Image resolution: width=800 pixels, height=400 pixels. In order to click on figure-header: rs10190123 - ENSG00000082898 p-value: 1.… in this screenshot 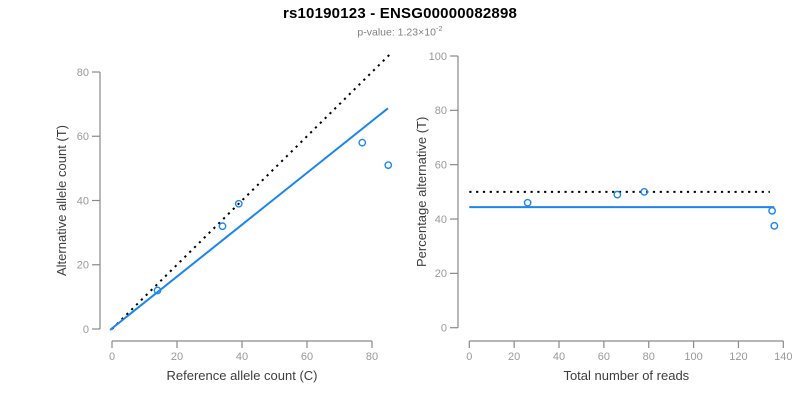, I will do `click(400, 22)`.